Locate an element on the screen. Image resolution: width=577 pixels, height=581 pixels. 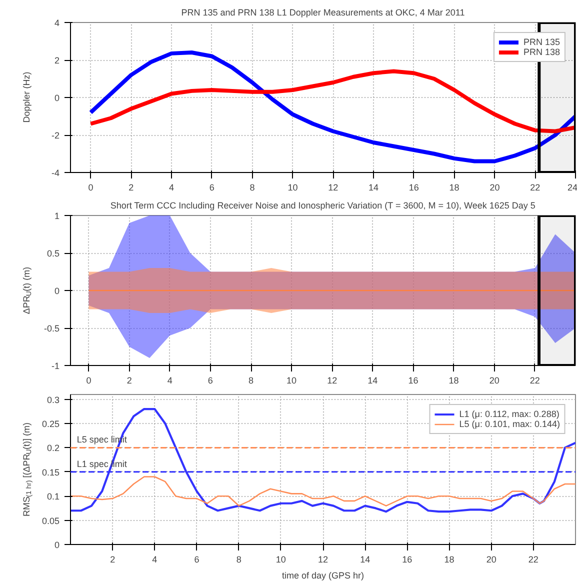
y-tick-label: -2 is located at coordinates (56, 135).